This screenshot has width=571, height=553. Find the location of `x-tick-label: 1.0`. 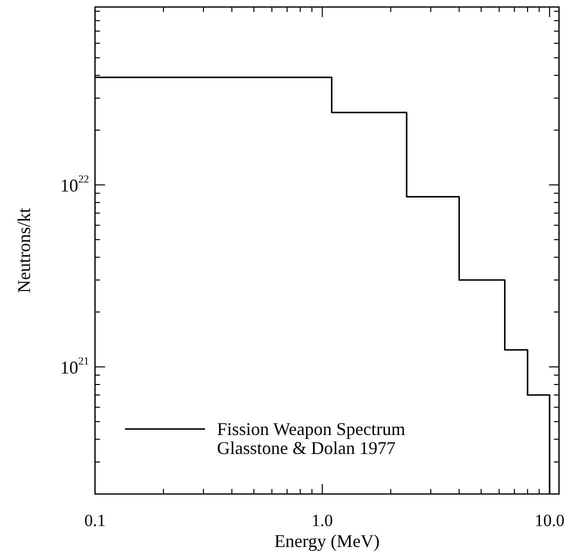

x-tick-label: 1.0 is located at coordinates (322, 520).